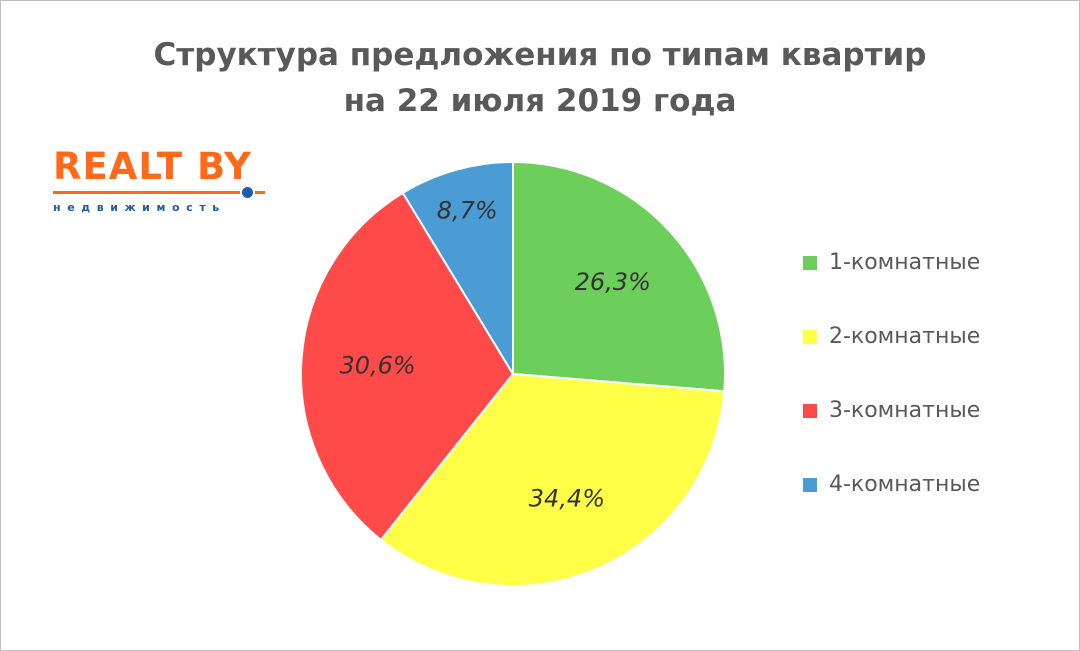 The height and width of the screenshot is (651, 1080). Describe the element at coordinates (905, 336) in the screenshot. I see `legend-label: 2-комнатные` at that location.